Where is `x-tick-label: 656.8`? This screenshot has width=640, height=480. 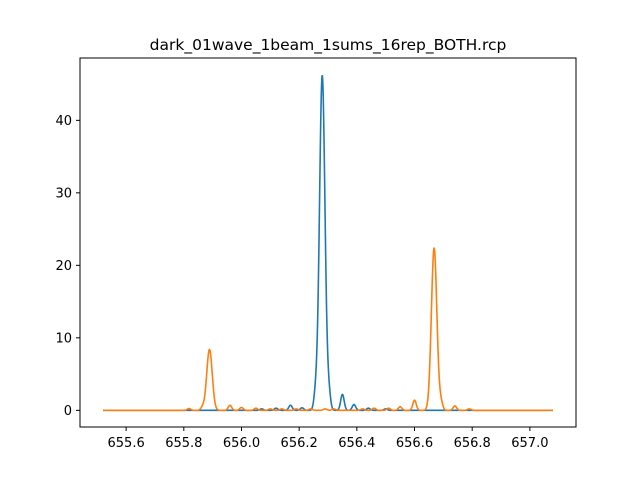 x-tick-label: 656.8 is located at coordinates (472, 443).